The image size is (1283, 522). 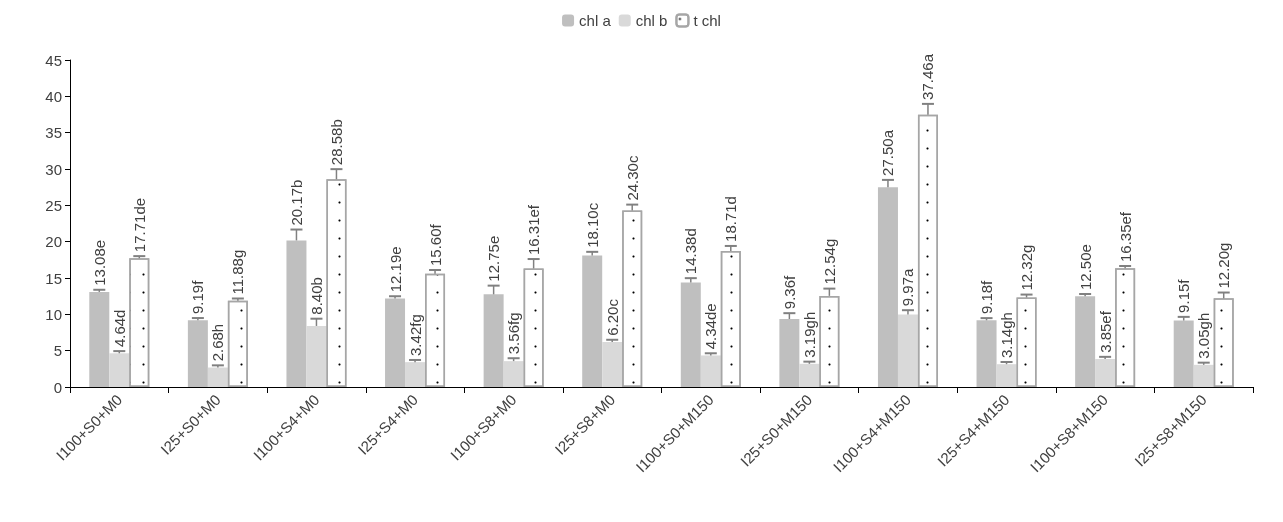 I want to click on data-label: 18.71d, so click(x=731, y=219).